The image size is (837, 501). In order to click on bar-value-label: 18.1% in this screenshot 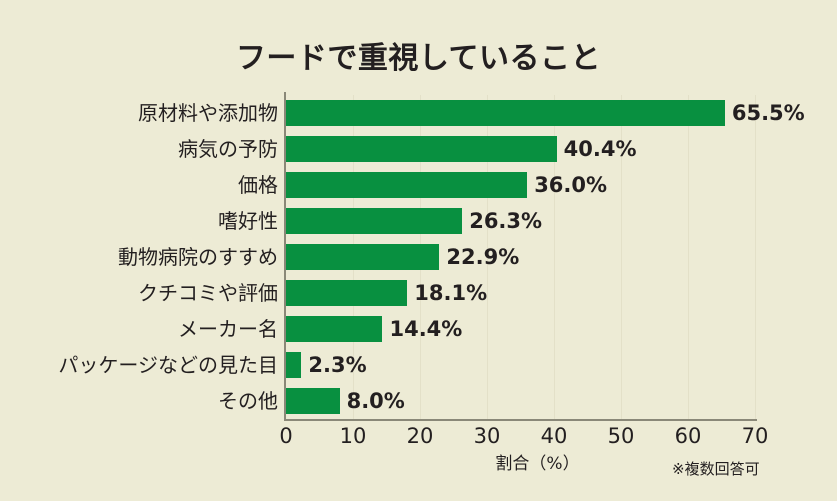, I will do `click(451, 293)`.